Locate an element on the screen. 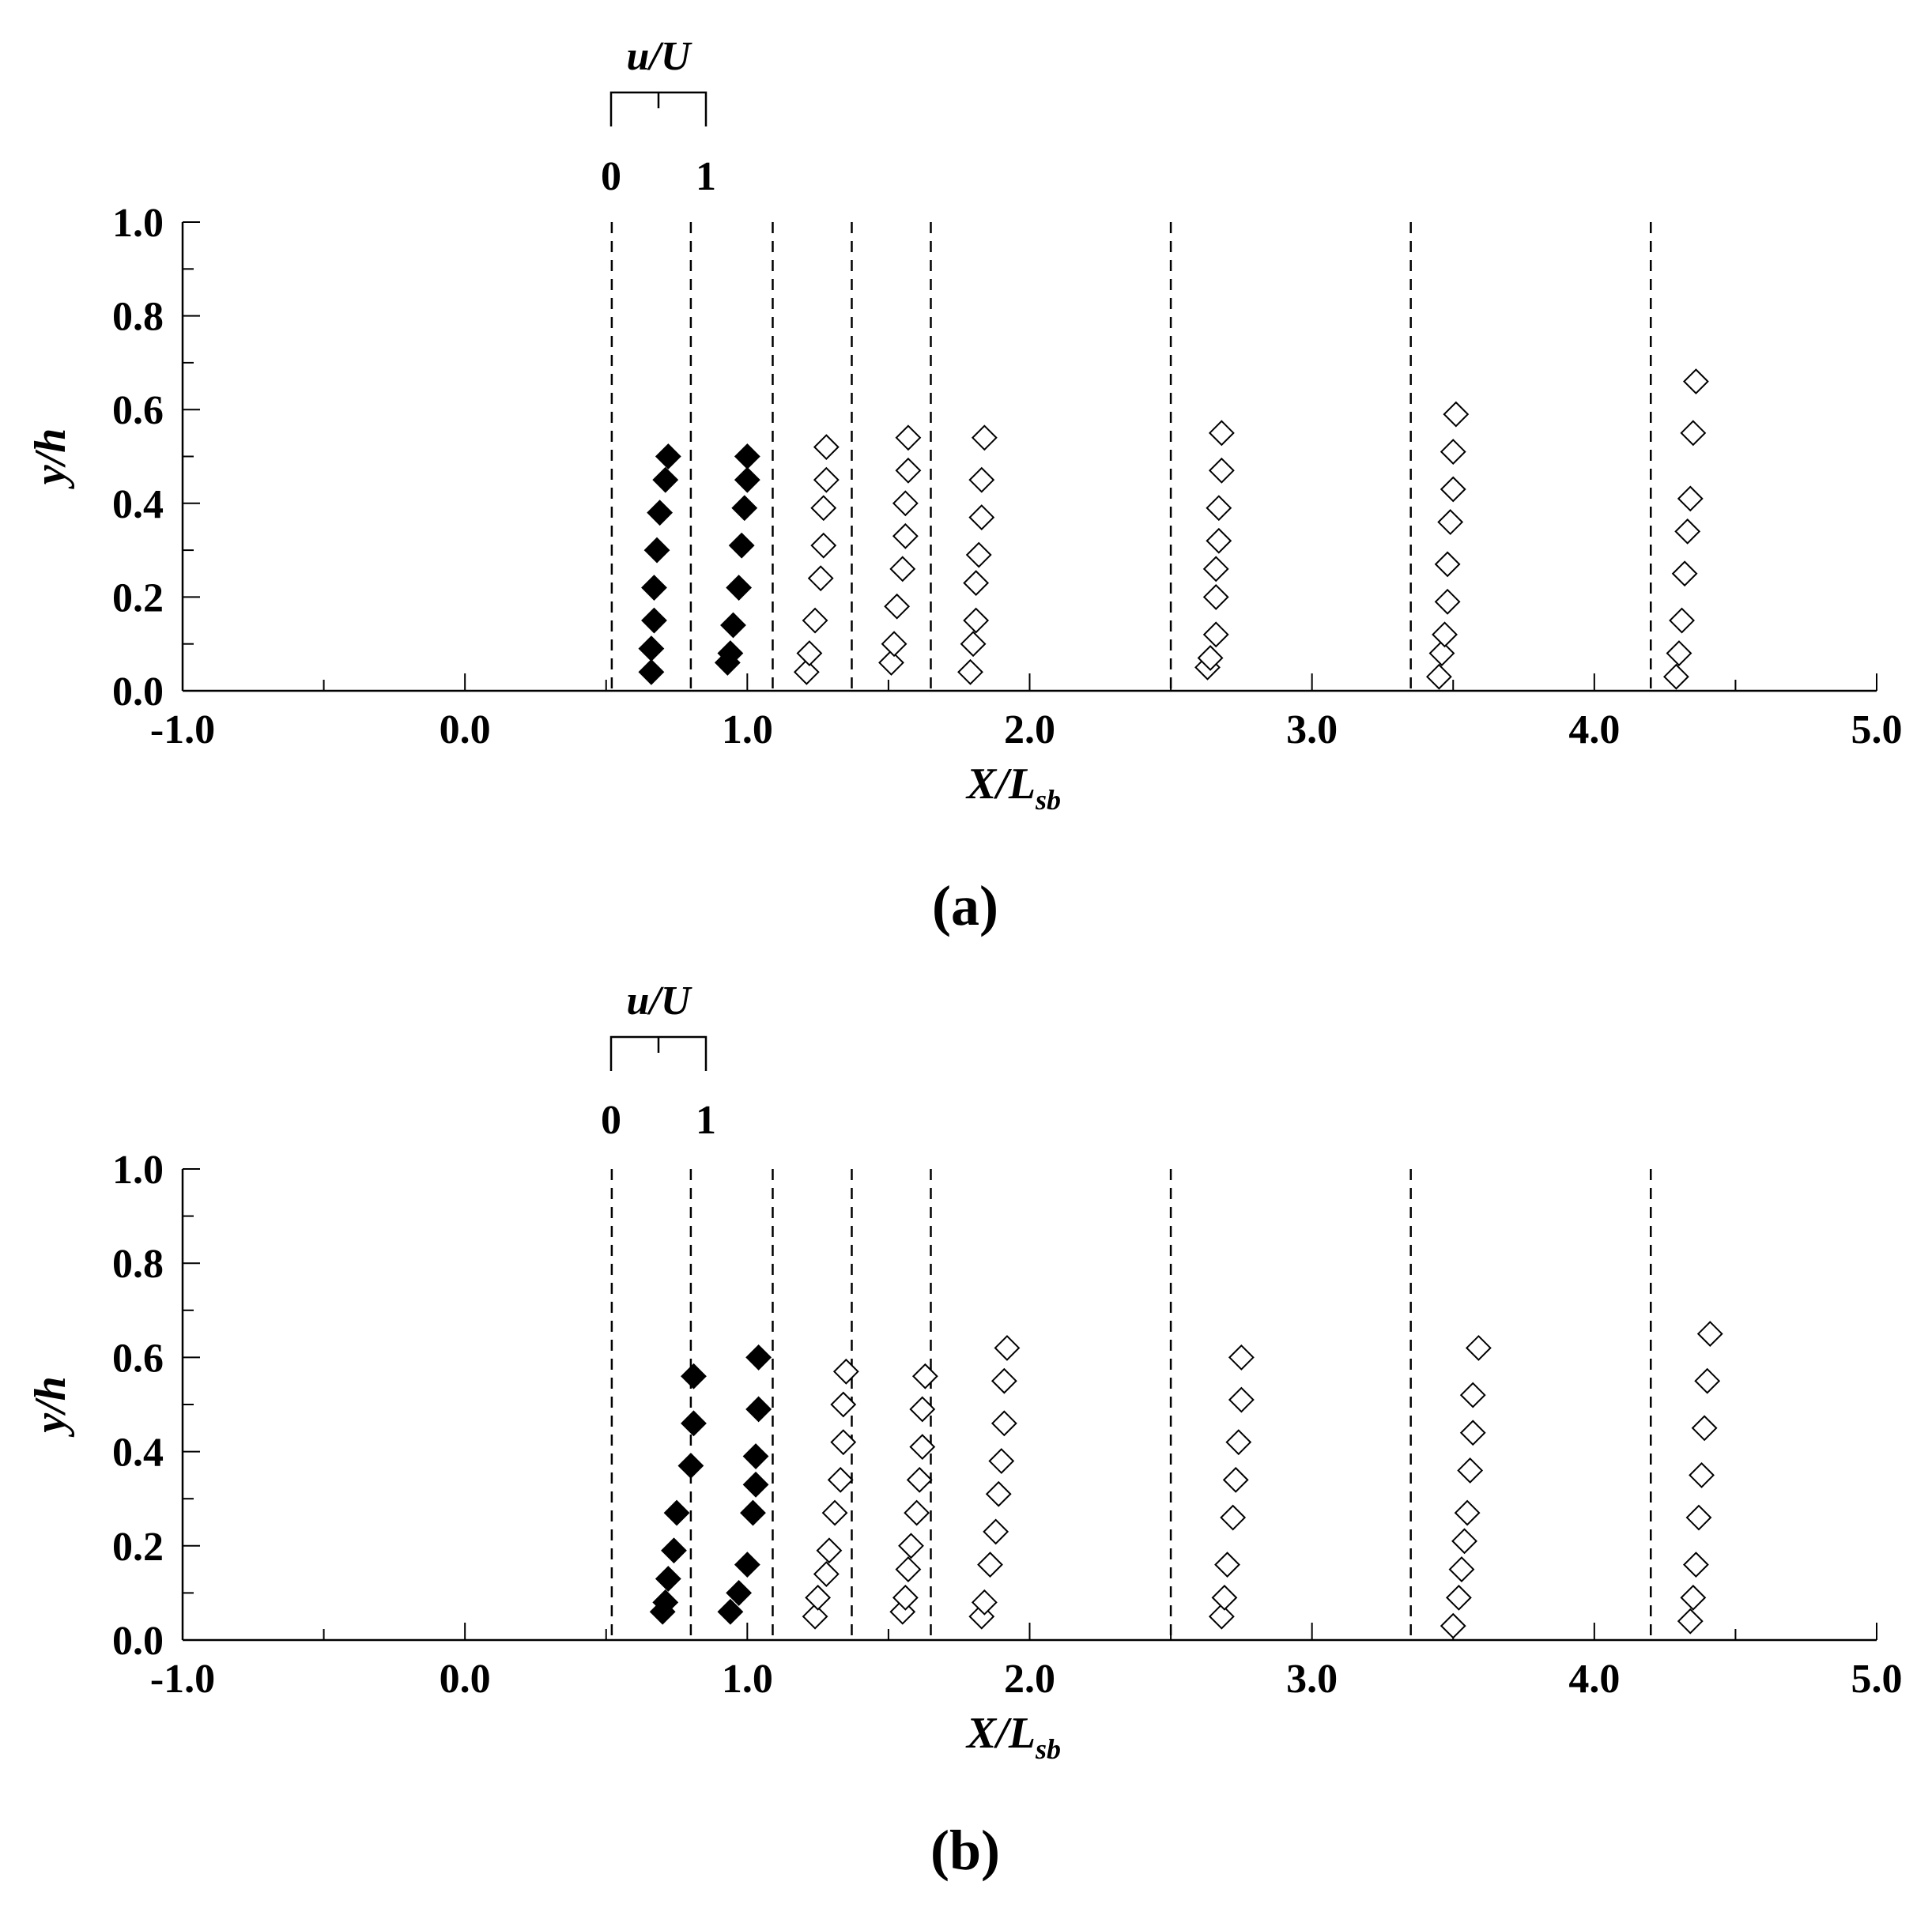  y-tick-label: 0.2 is located at coordinates (138, 598).